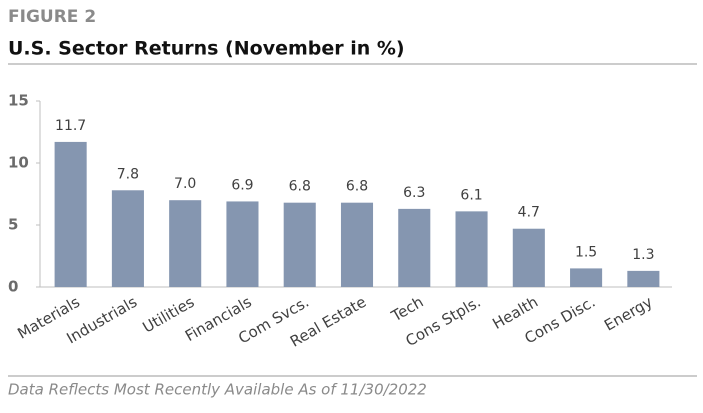 The width and height of the screenshot is (703, 413). I want to click on y-tick-label: 15, so click(18, 101).